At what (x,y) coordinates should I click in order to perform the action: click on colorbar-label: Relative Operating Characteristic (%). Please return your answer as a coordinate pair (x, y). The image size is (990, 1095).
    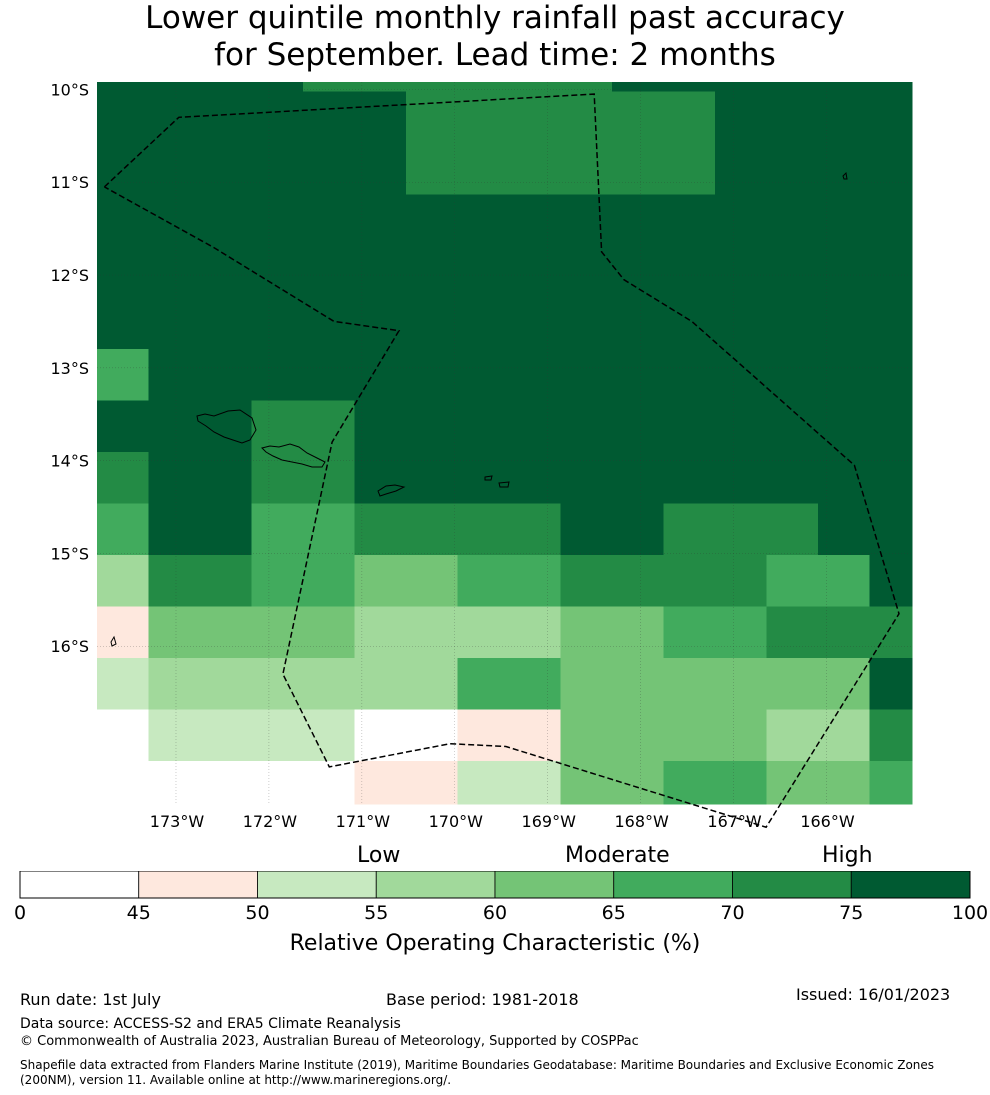
    Looking at the image, I should click on (495, 943).